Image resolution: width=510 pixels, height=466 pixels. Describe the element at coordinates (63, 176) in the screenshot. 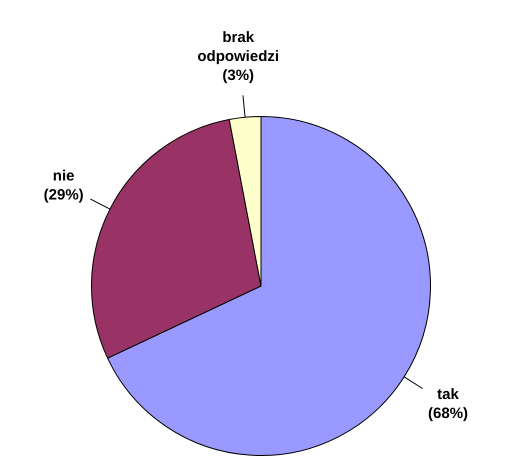

I see `slice-label: nie` at that location.